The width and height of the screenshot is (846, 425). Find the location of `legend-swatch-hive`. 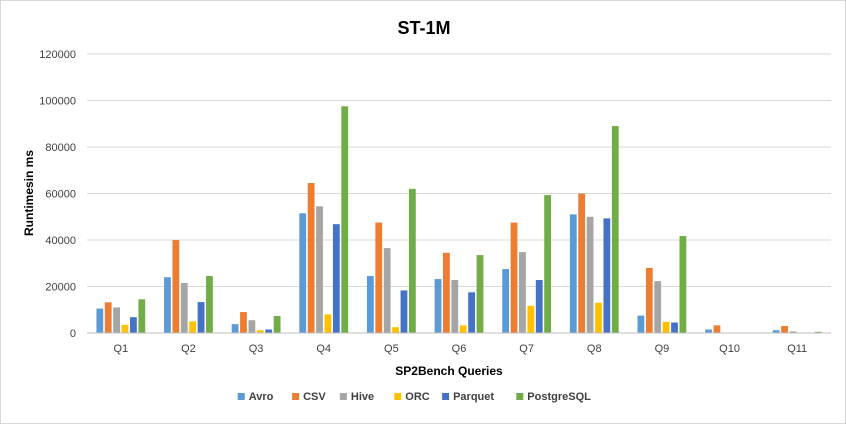

legend-swatch-hive is located at coordinates (343, 396).